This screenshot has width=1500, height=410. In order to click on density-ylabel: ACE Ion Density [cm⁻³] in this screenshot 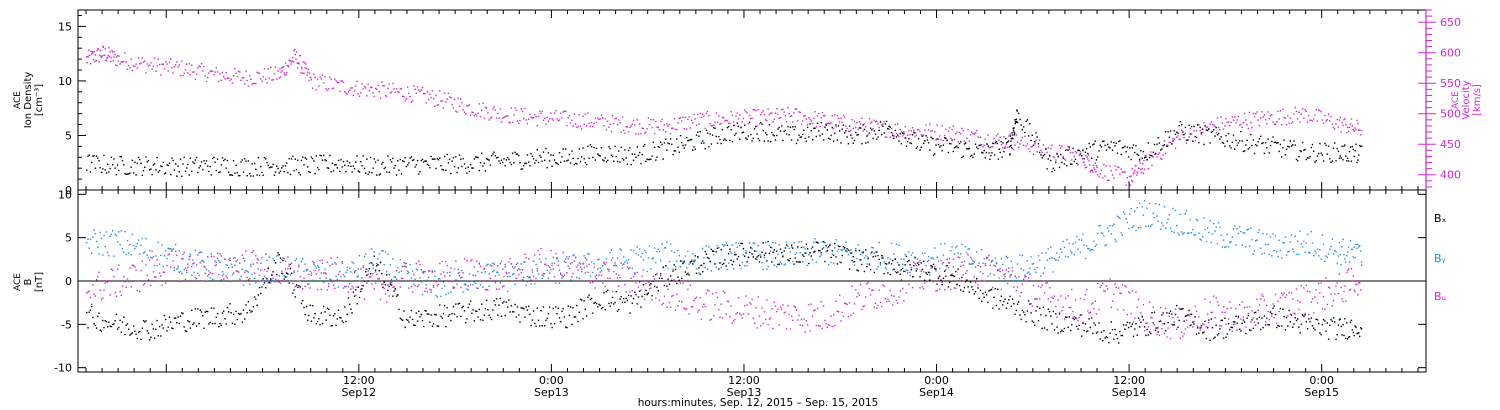, I will do `click(29, 100)`.